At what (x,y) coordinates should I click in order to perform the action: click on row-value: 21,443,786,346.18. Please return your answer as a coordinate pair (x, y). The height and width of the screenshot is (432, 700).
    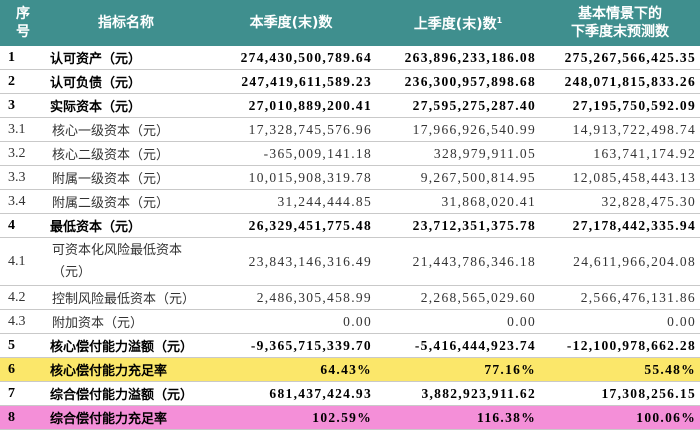
    Looking at the image, I should click on (458, 261).